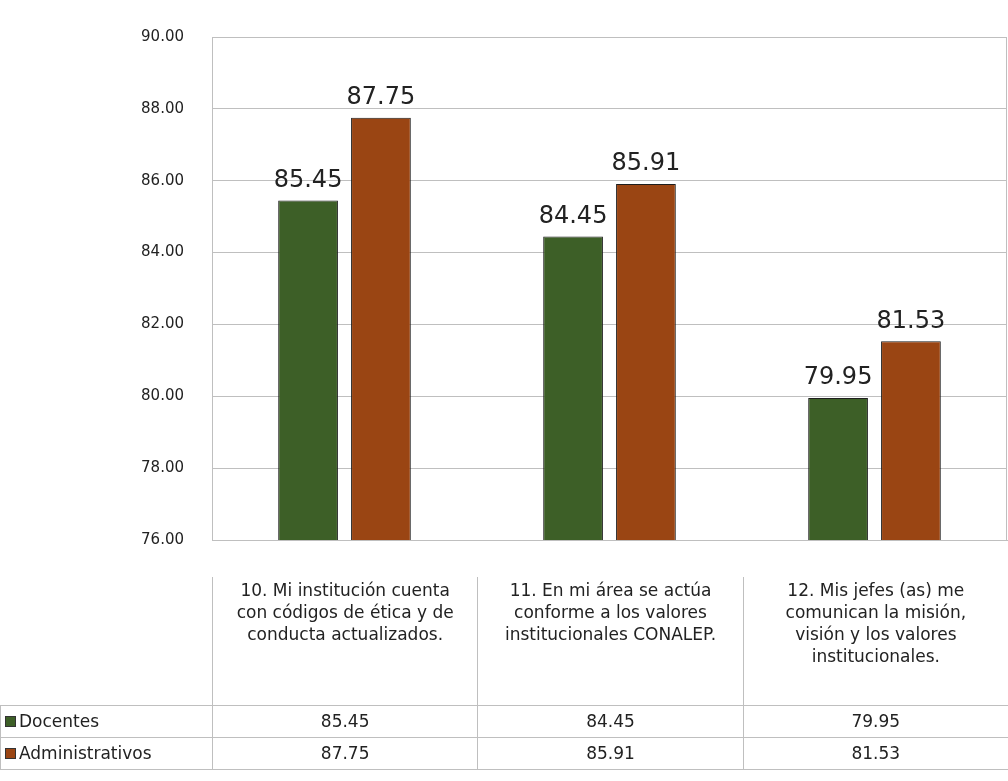 The image size is (1008, 781). I want to click on y-tick-label: 82.00, so click(162, 323).